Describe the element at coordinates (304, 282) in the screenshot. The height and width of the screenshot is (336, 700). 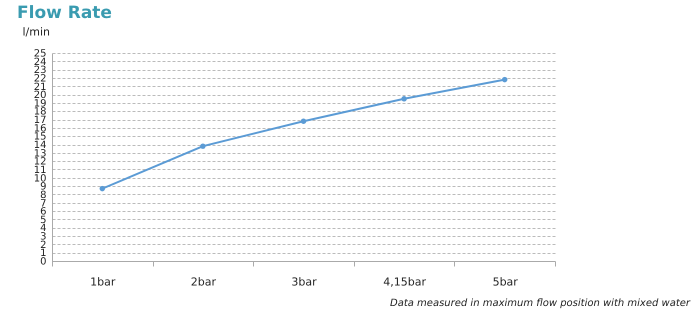
I see `x-tick-label: 3bar` at that location.